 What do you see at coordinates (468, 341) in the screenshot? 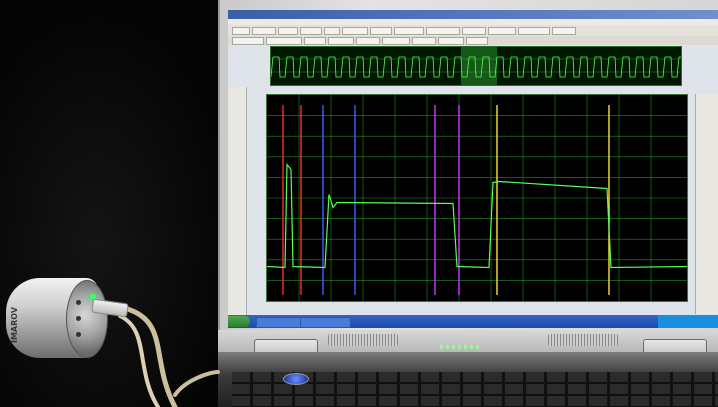
I see `laptop-hinge` at bounding box center [468, 341].